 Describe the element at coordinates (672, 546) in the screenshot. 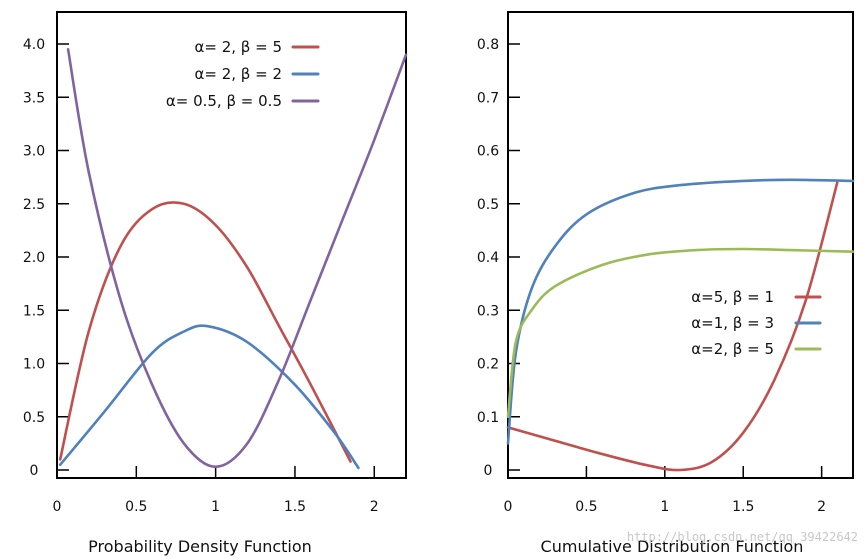

I see `cdf-caption: Cumulative Distribution Function` at that location.